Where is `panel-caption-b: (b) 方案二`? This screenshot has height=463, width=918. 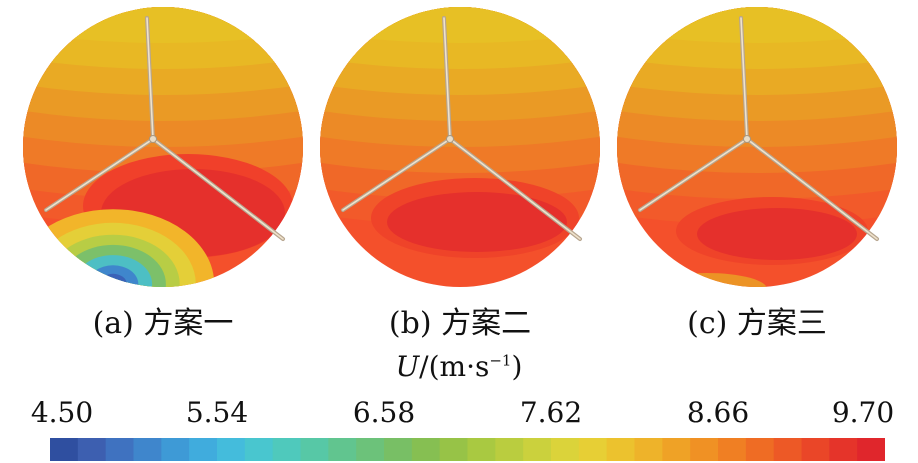
panel-caption-b: (b) 方案二 is located at coordinates (460, 323).